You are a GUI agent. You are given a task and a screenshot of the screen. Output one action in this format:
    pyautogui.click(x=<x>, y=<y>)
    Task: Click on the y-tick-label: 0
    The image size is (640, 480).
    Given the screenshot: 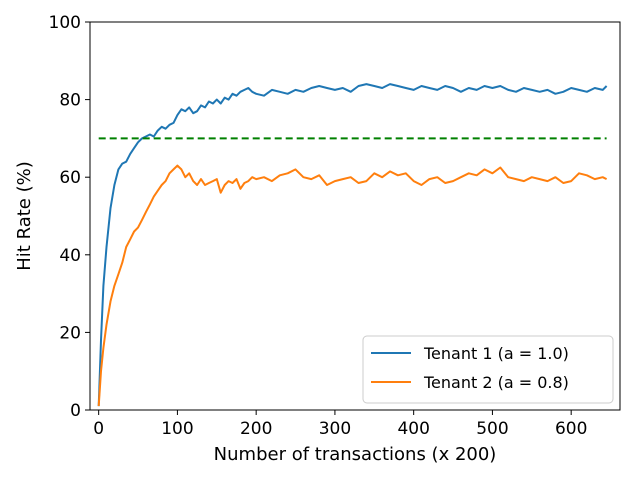 What is the action you would take?
    pyautogui.click(x=75, y=411)
    